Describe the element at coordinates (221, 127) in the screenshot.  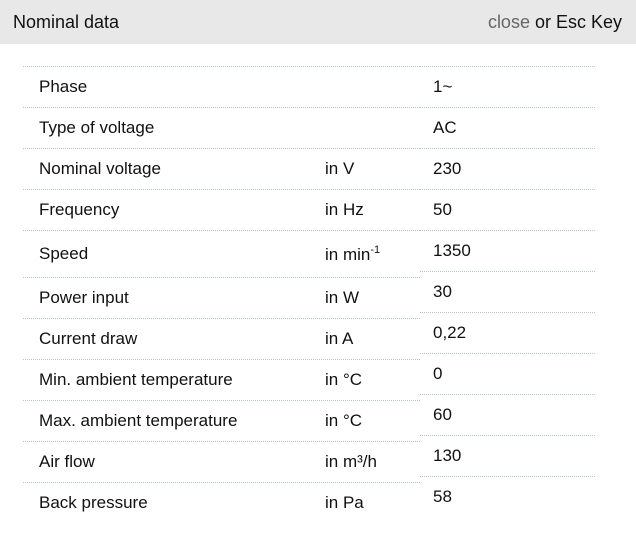
I see `table-row: Type of voltage` at that location.